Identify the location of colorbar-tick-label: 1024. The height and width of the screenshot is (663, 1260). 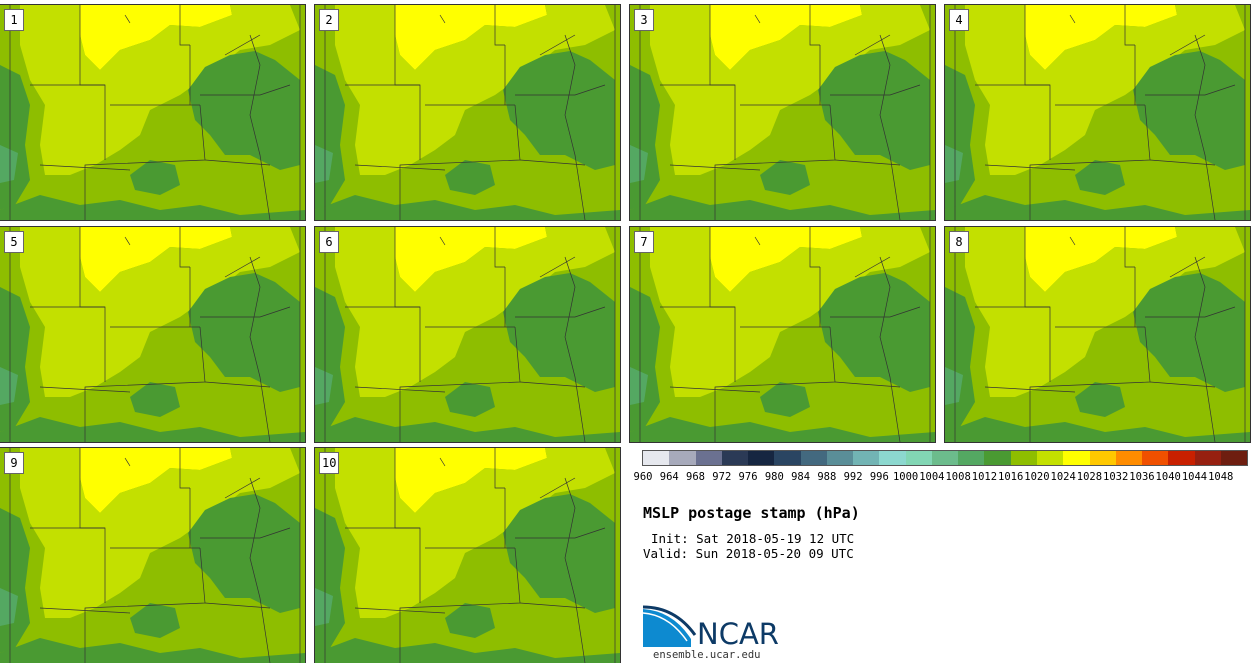
(1063, 477).